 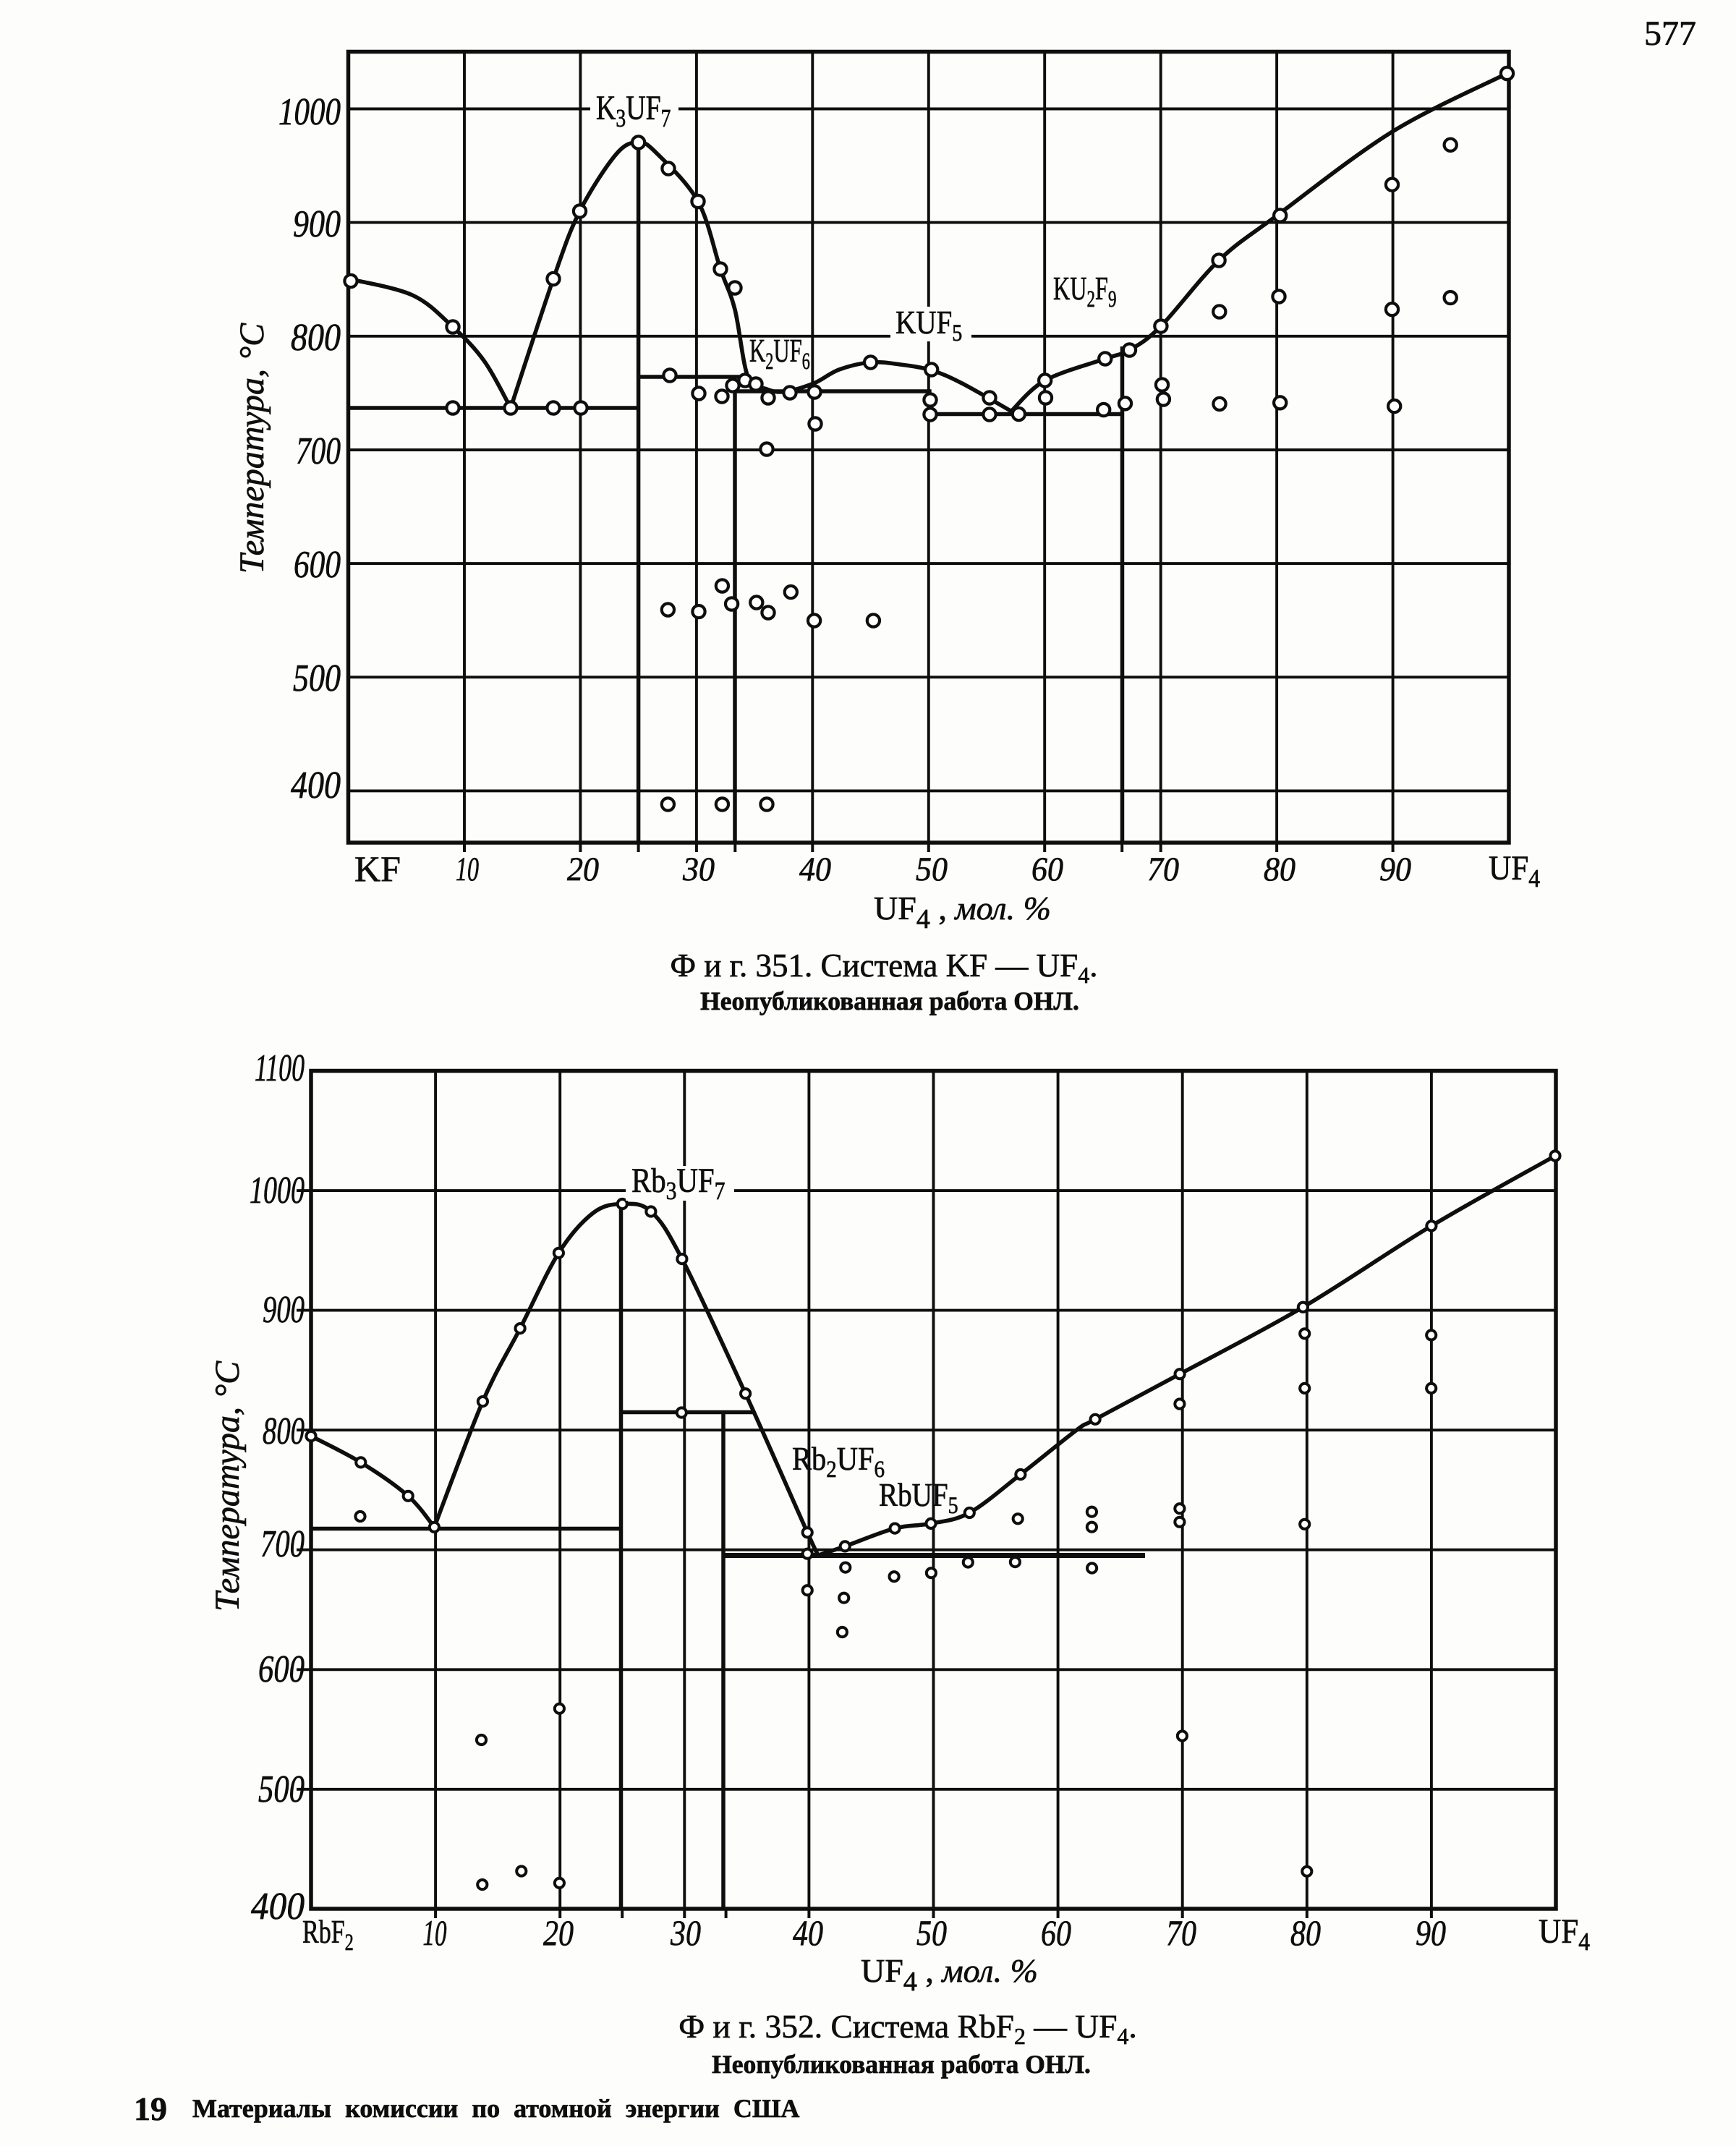 I want to click on svg-text: K3​UF7​, so click(x=634, y=110).